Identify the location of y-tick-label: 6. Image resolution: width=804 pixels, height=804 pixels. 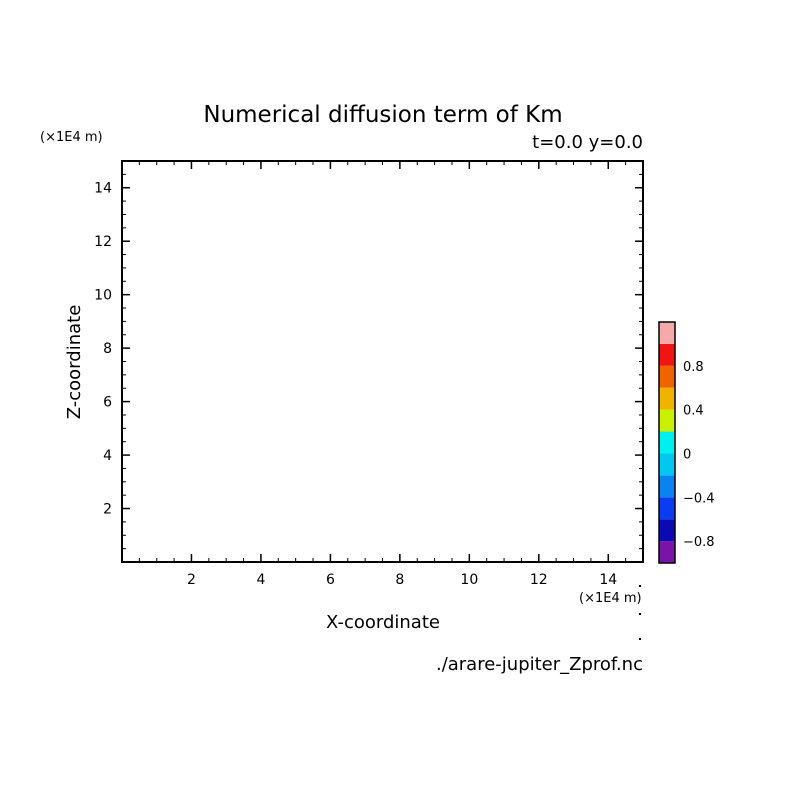
(107, 403).